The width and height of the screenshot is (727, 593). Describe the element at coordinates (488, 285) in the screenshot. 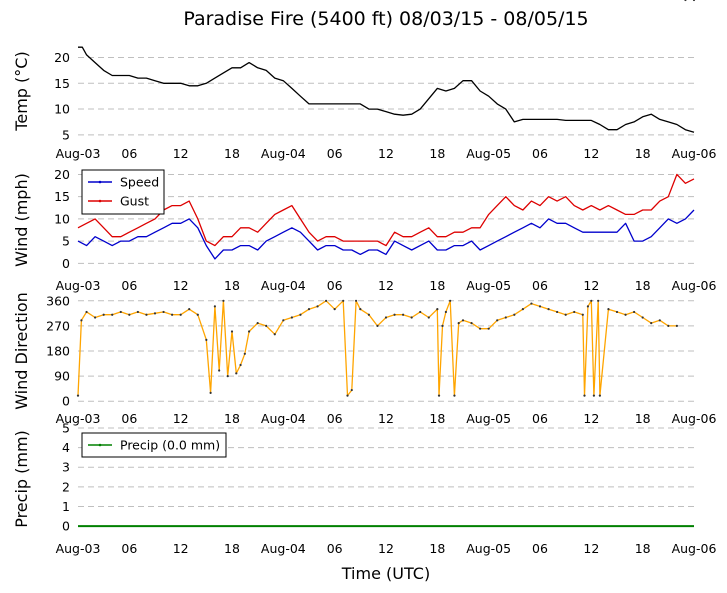

I see `wind-xtick-label: Aug-05` at that location.